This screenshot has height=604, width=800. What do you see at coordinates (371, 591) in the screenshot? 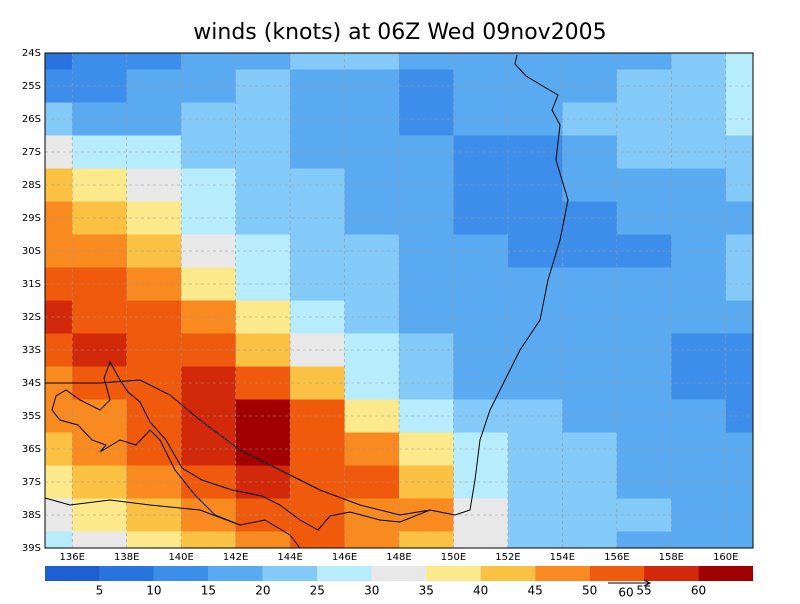
I see `colorbar-label: 30` at bounding box center [371, 591].